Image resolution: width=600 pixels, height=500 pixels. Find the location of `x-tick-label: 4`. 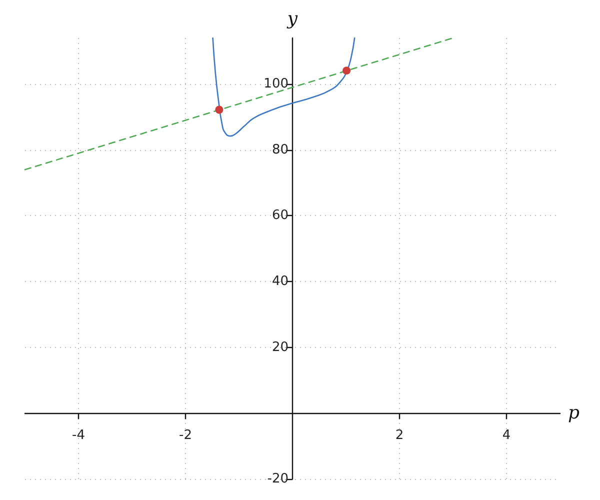

x-tick-label: 4 is located at coordinates (506, 436).